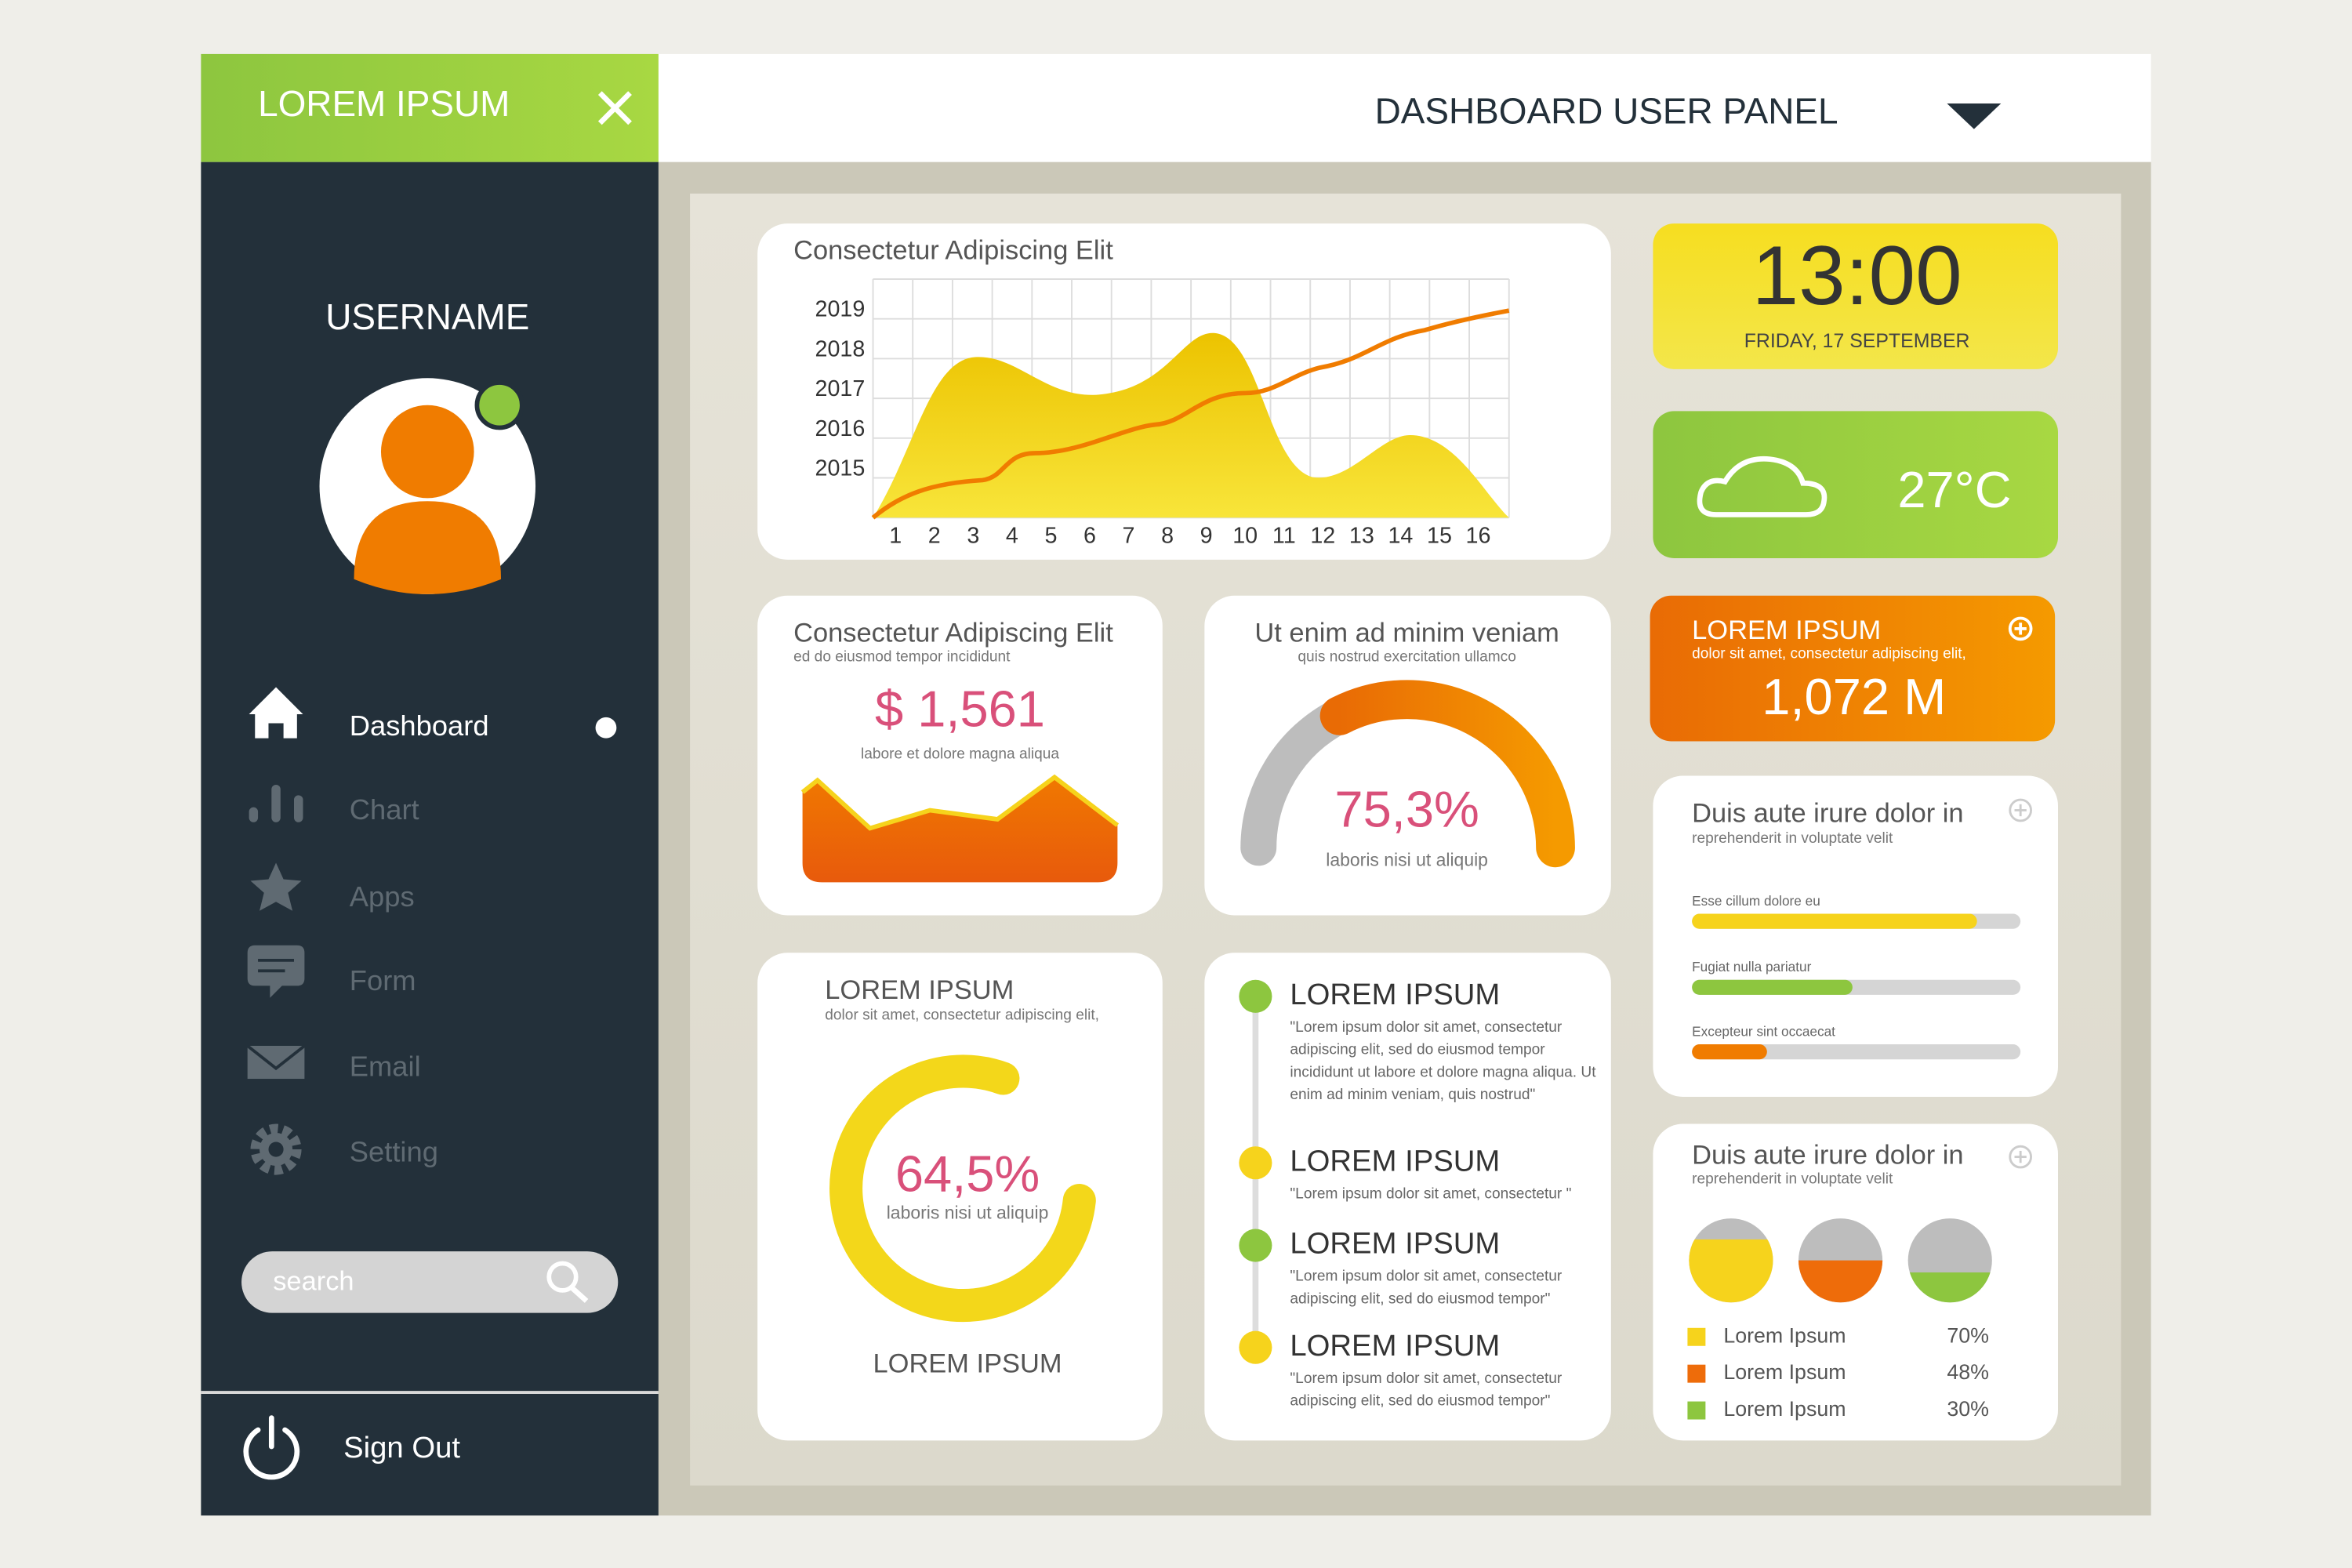  What do you see at coordinates (382, 896) in the screenshot?
I see `menu-label: Apps` at bounding box center [382, 896].